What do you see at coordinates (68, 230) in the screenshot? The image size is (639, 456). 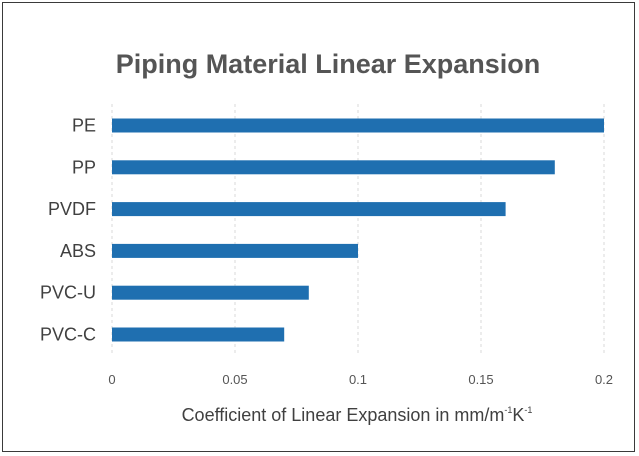 I see `category-labels: PE PP PVDF ABS PVC-U PVC-C` at bounding box center [68, 230].